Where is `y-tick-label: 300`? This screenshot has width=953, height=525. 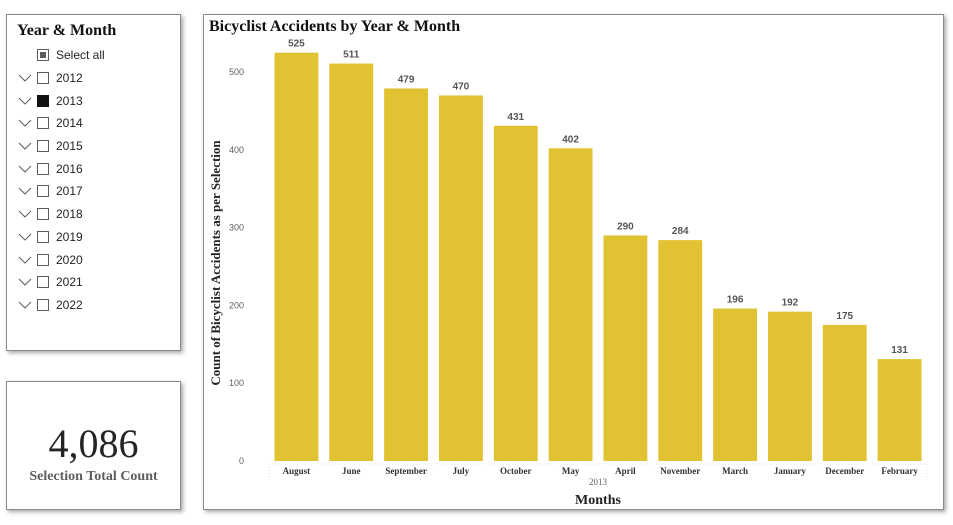
y-tick-label: 300 is located at coordinates (236, 228).